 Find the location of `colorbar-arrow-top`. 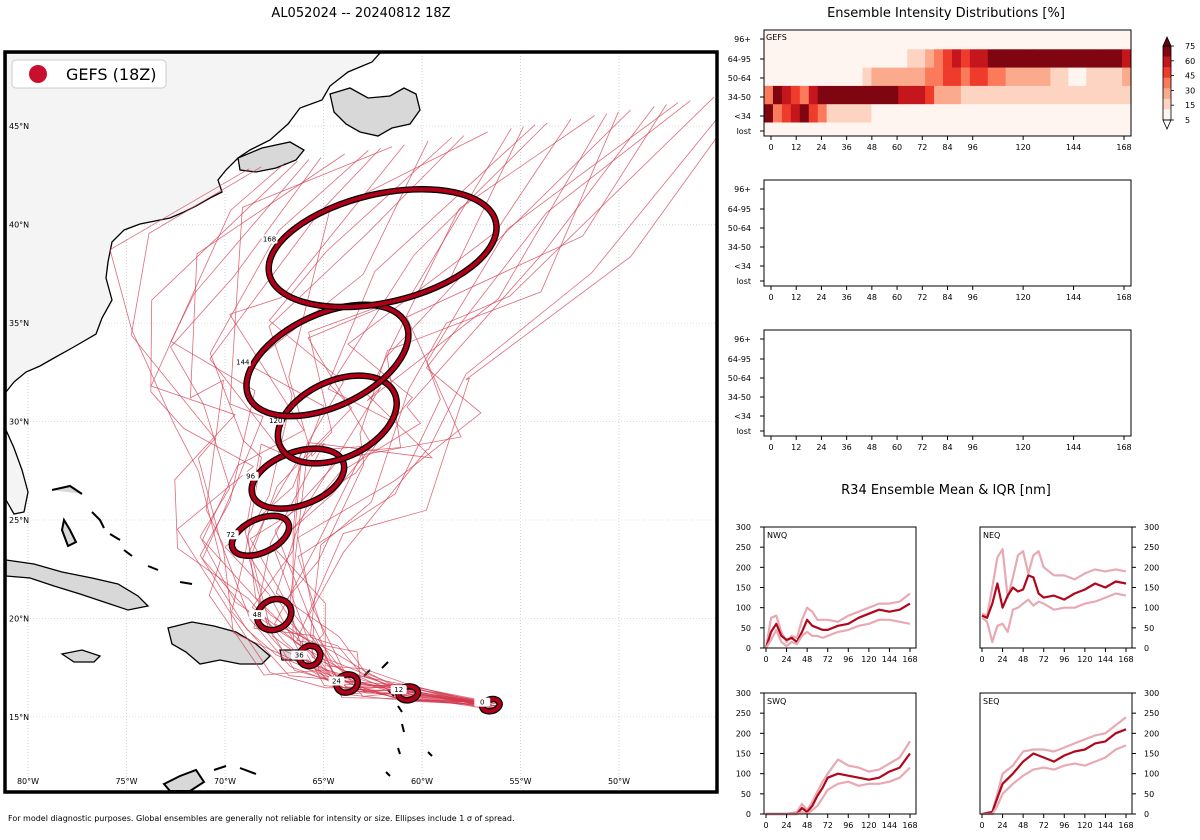

colorbar-arrow-top is located at coordinates (1167, 41).